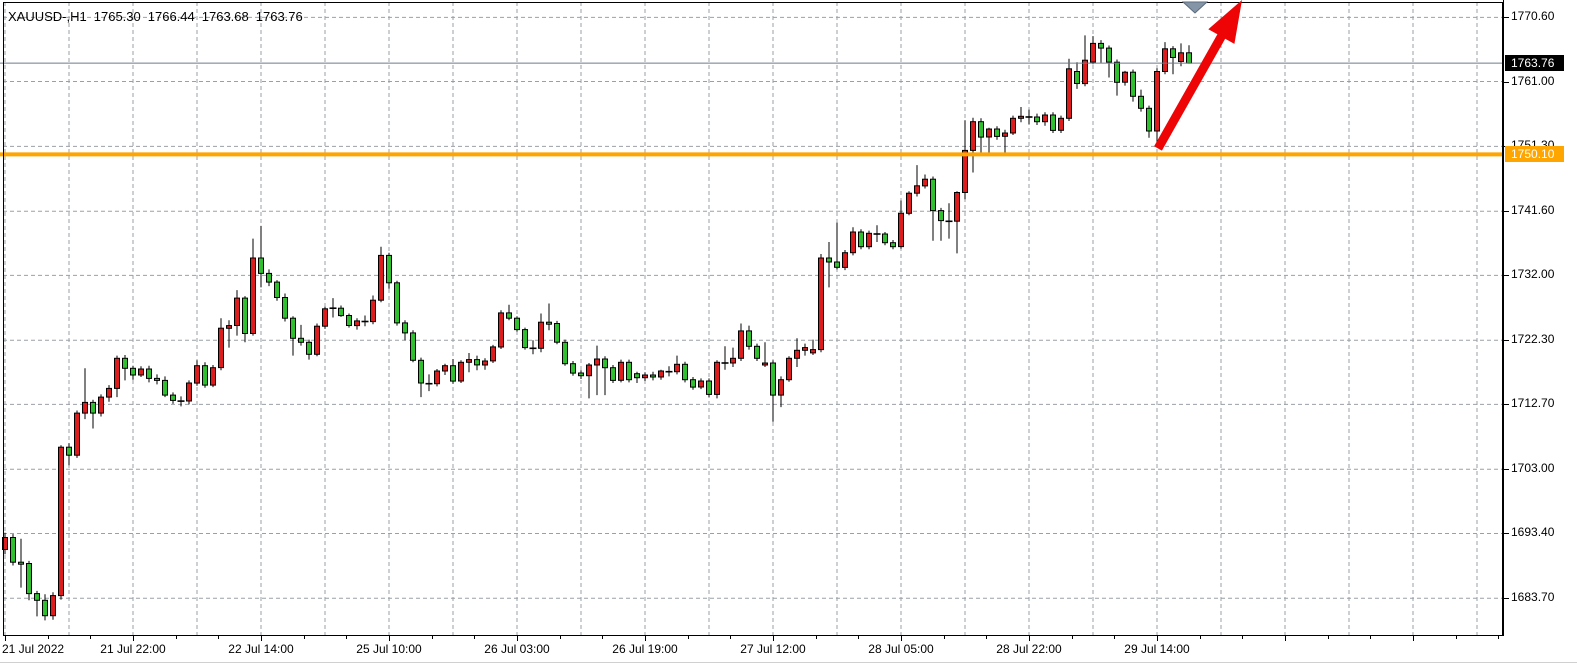  What do you see at coordinates (33, 649) in the screenshot?
I see `time-tick-label: 21 Jul 2022` at bounding box center [33, 649].